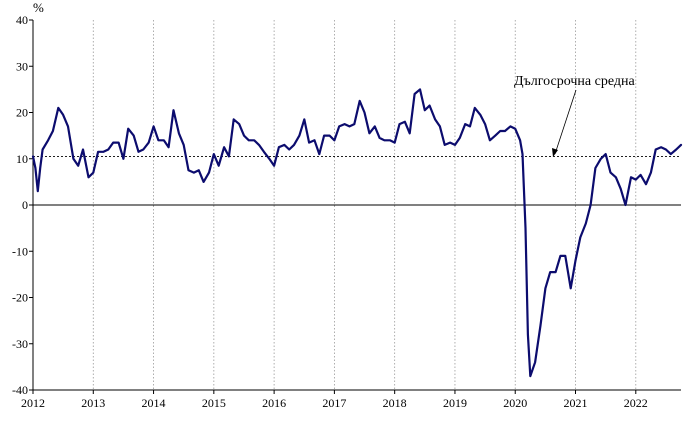 The width and height of the screenshot is (689, 427). I want to click on average-annotation-arrowhead, so click(555, 152).